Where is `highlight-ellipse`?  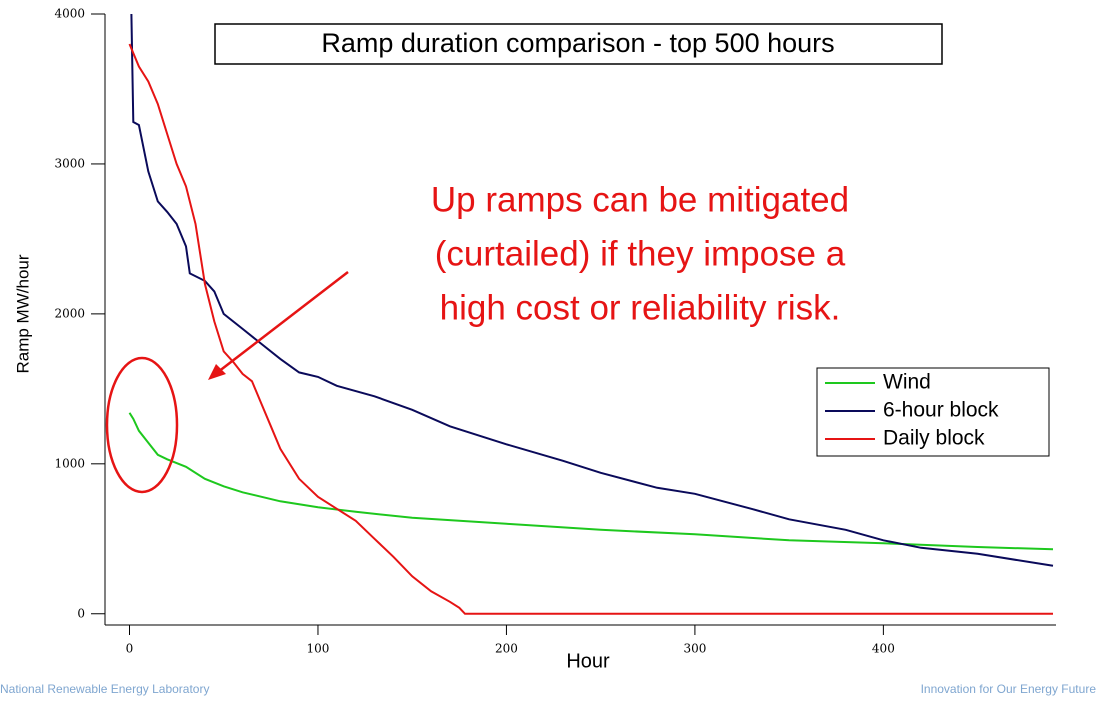
highlight-ellipse is located at coordinates (142, 425).